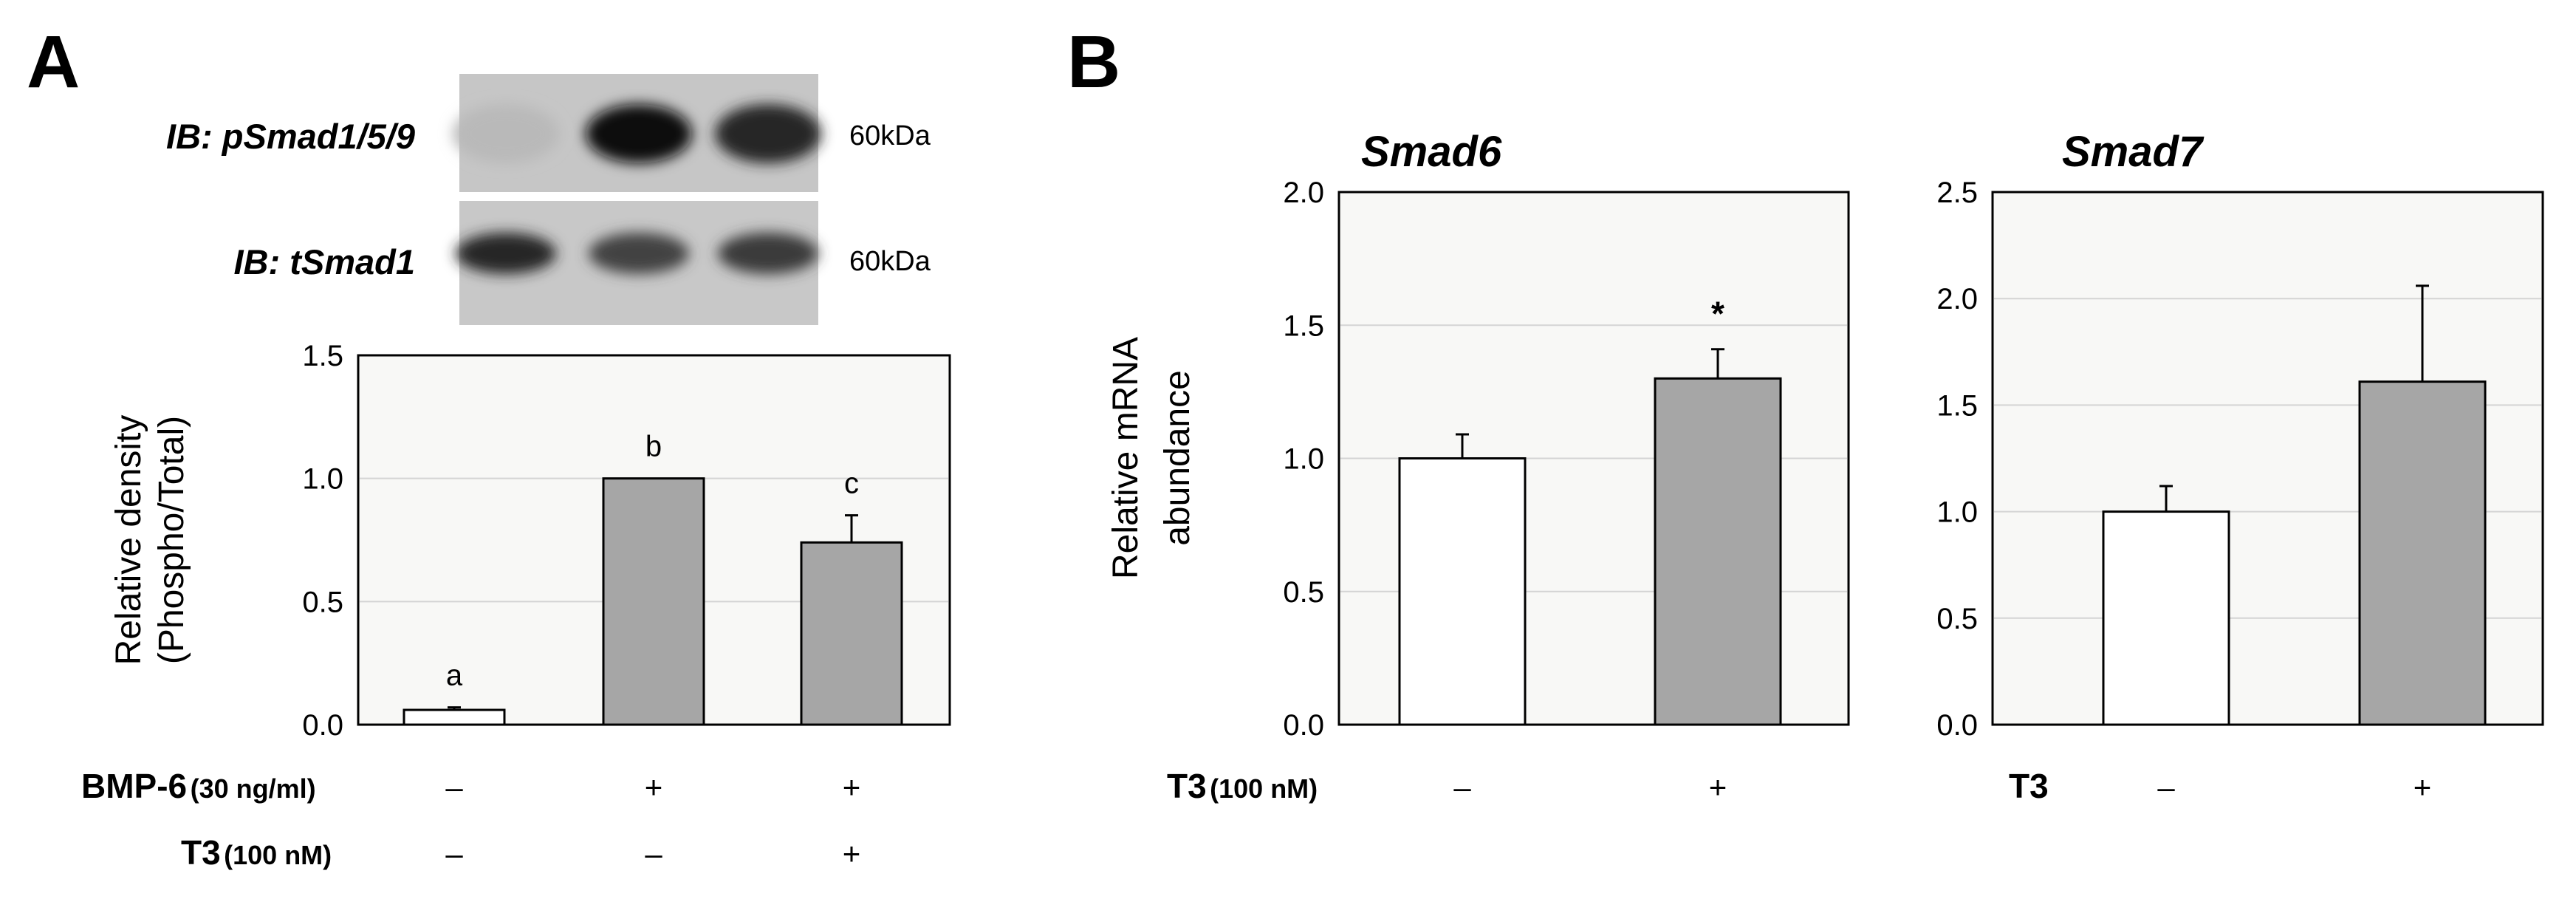  What do you see at coordinates (2423, 787) in the screenshot?
I see `chart-smad7-t3-sign-2: +` at bounding box center [2423, 787].